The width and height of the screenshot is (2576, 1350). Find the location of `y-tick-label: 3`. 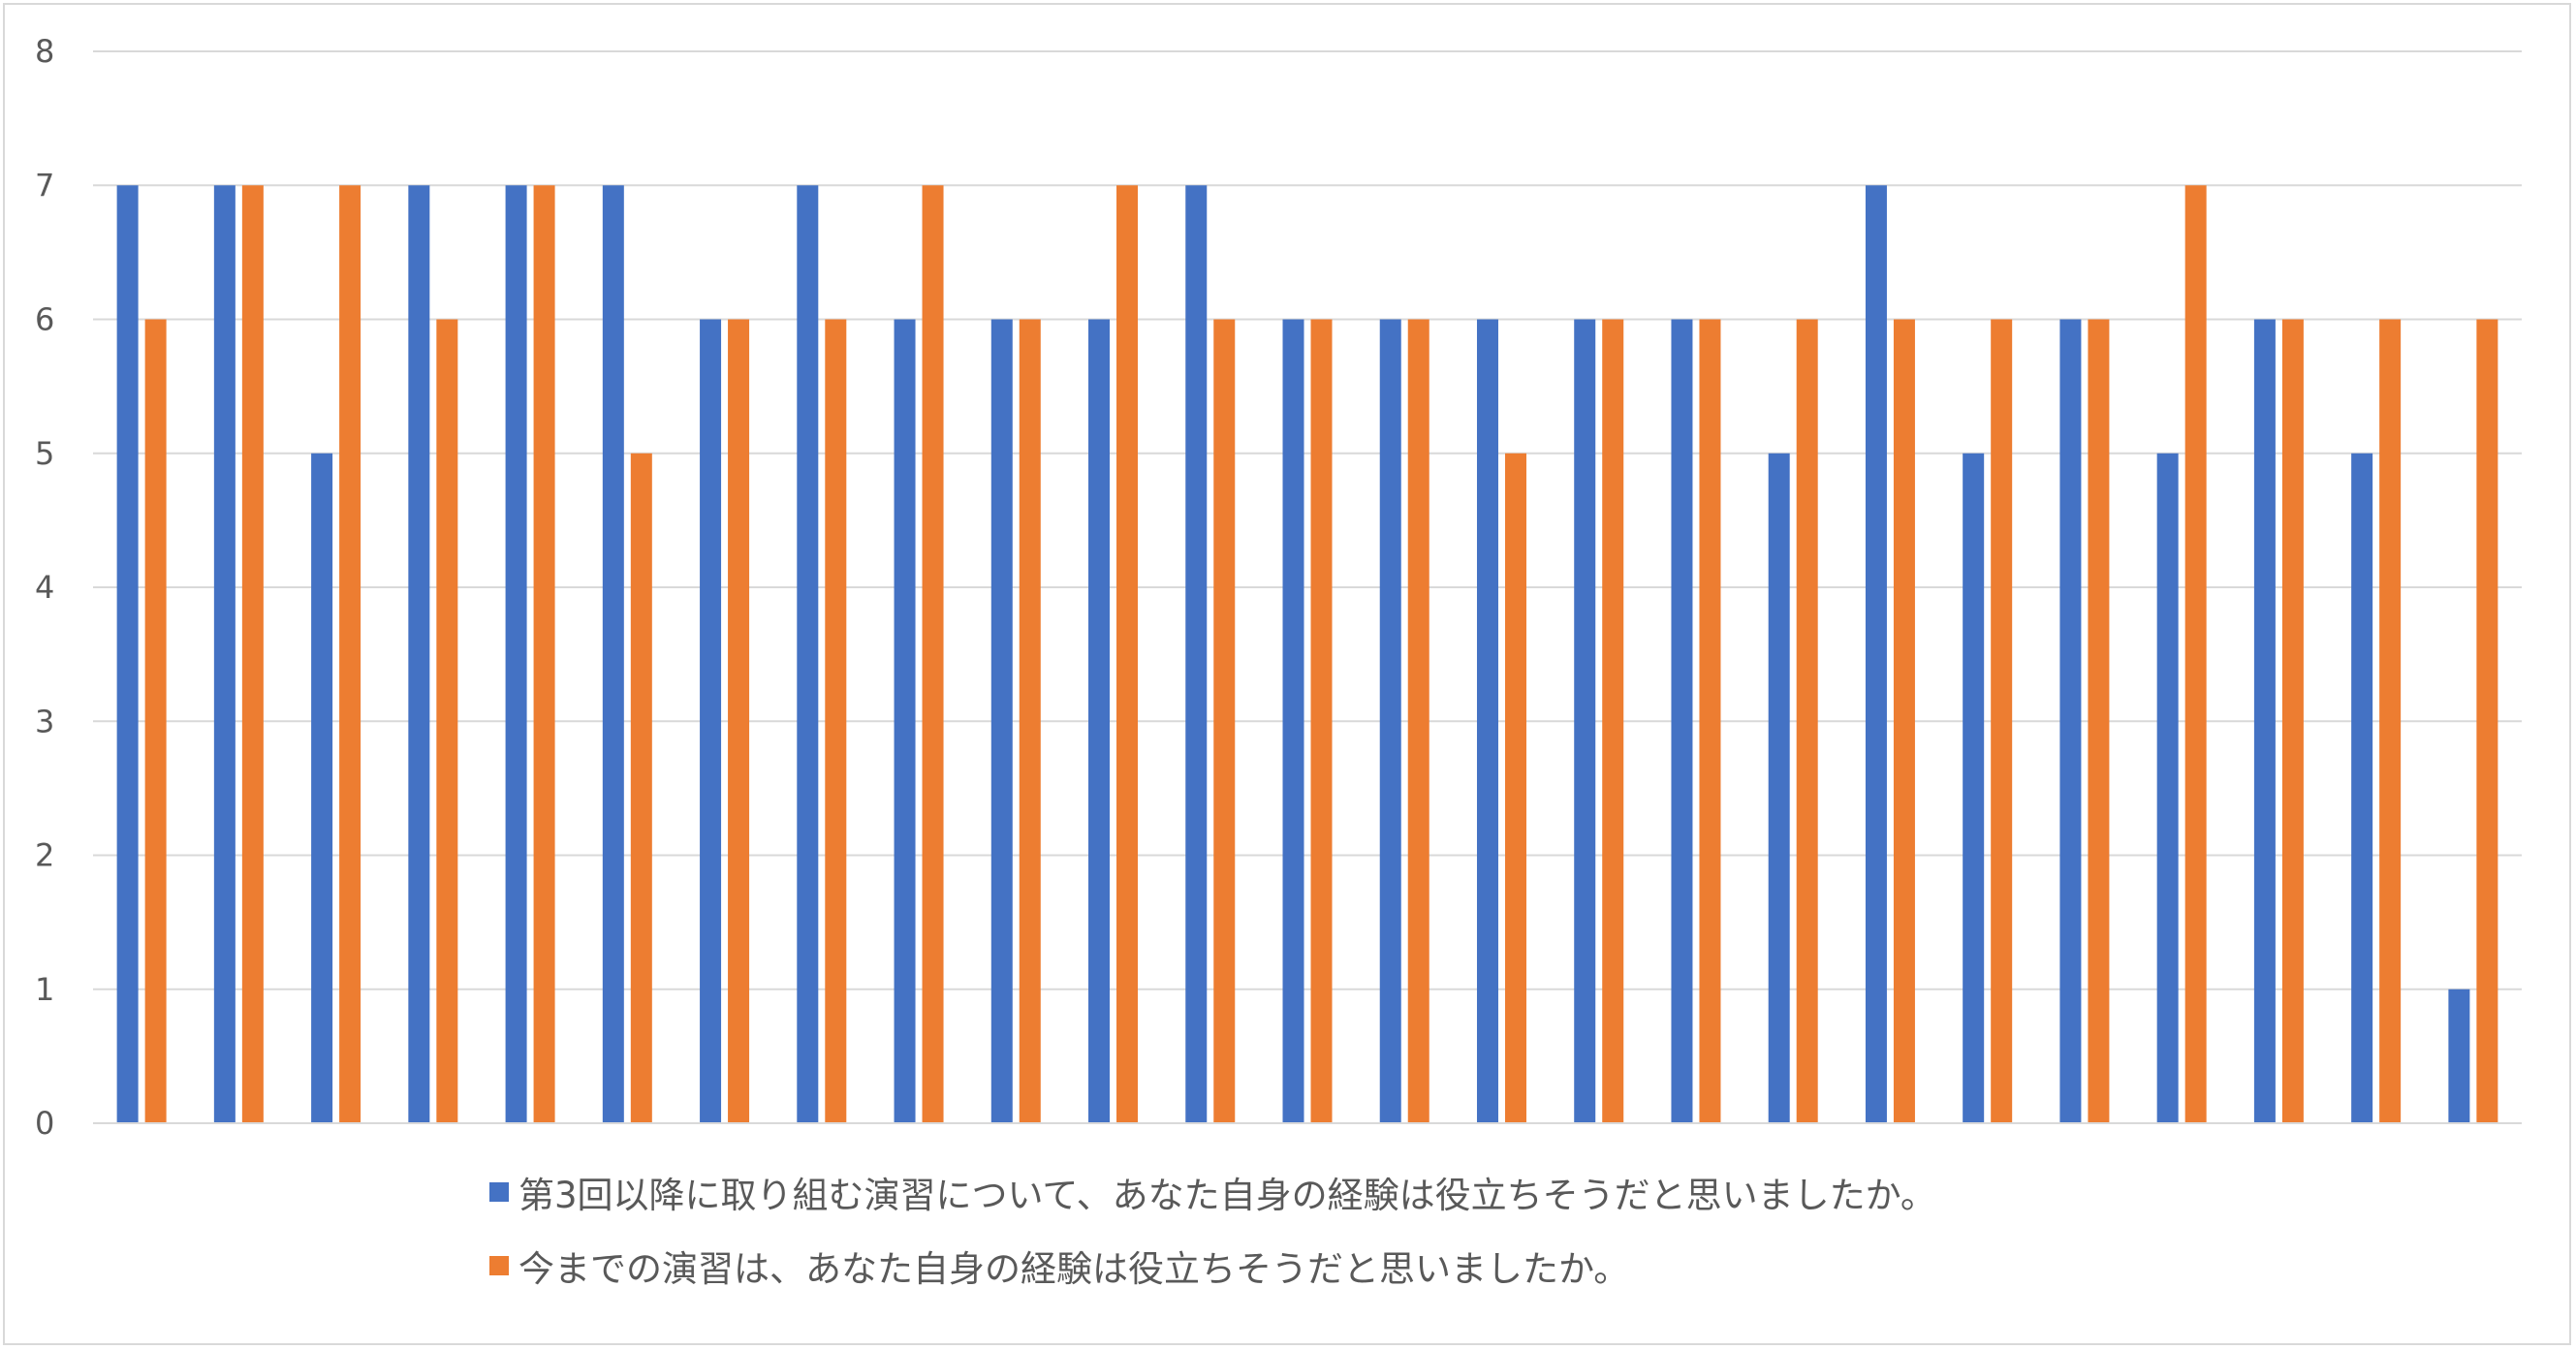

y-tick-label: 3 is located at coordinates (44, 721).